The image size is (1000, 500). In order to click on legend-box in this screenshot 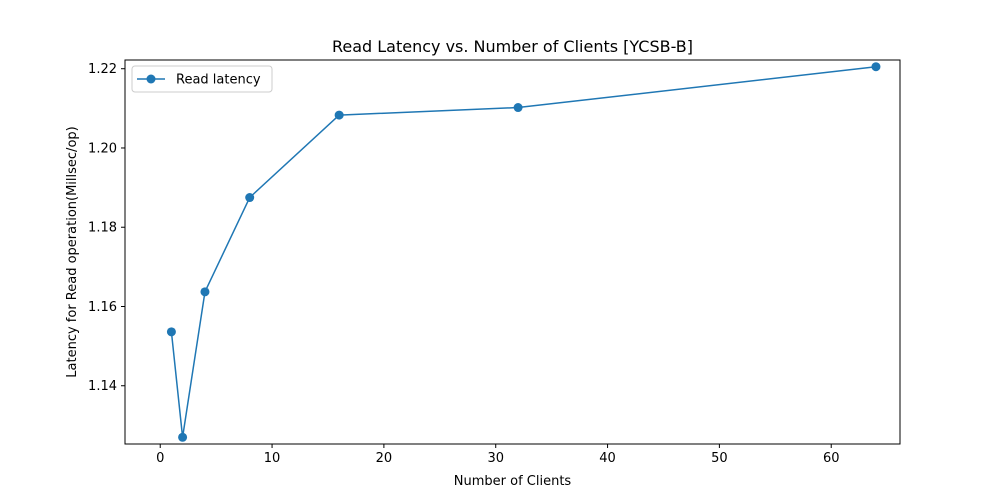, I will do `click(202, 79)`.